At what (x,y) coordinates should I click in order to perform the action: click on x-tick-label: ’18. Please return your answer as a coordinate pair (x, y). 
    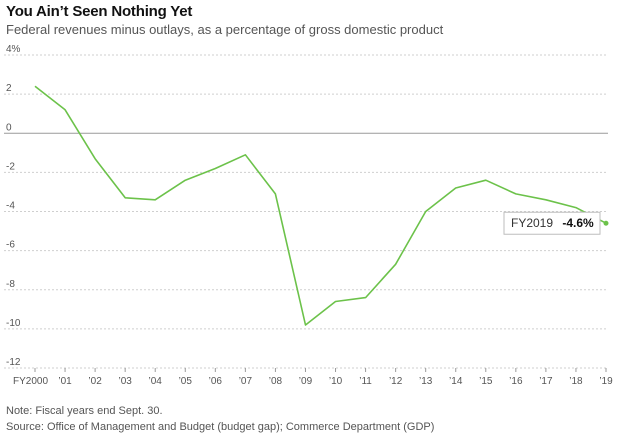
    Looking at the image, I should click on (576, 381).